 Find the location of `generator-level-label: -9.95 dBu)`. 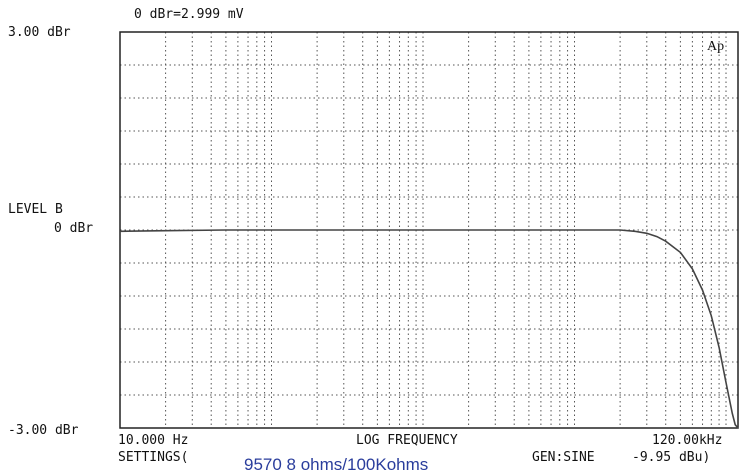

generator-level-label: -9.95 dBu) is located at coordinates (671, 457).